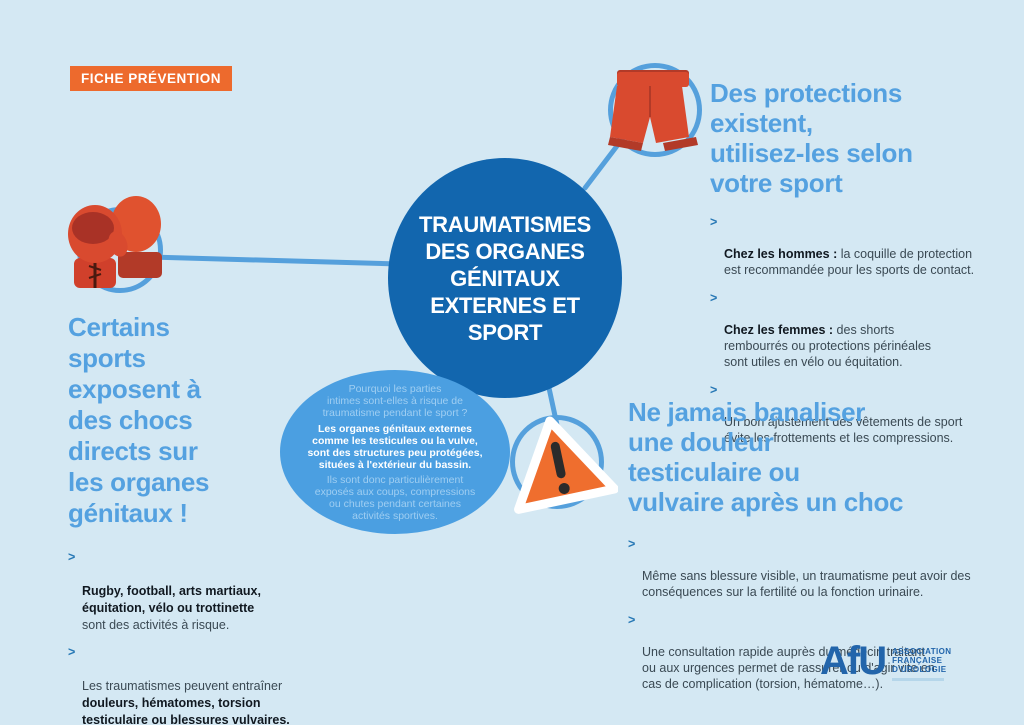 This screenshot has height=725, width=1024. I want to click on afu-logo: AfU ASSOCIATION FRANÇAISE D'UROLOGIE, so click(885, 661).